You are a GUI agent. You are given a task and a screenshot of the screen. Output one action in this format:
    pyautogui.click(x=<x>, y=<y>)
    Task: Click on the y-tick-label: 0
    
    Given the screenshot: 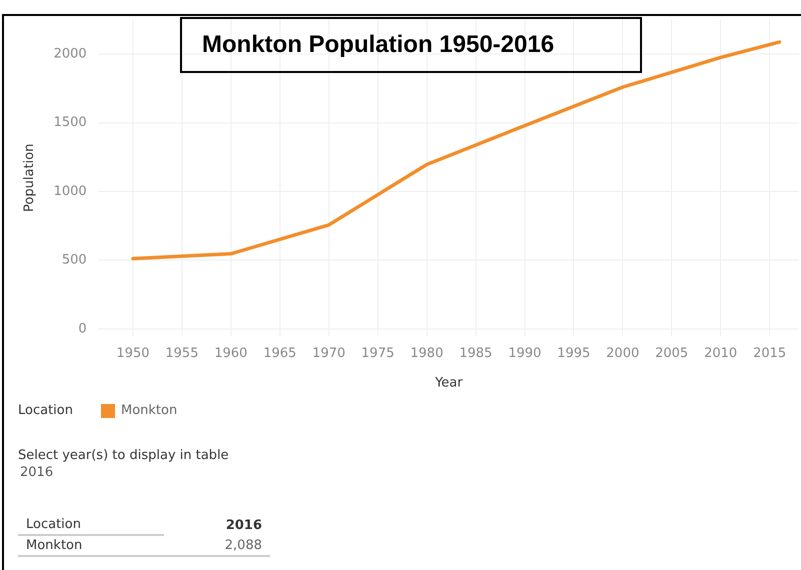 What is the action you would take?
    pyautogui.click(x=82, y=328)
    